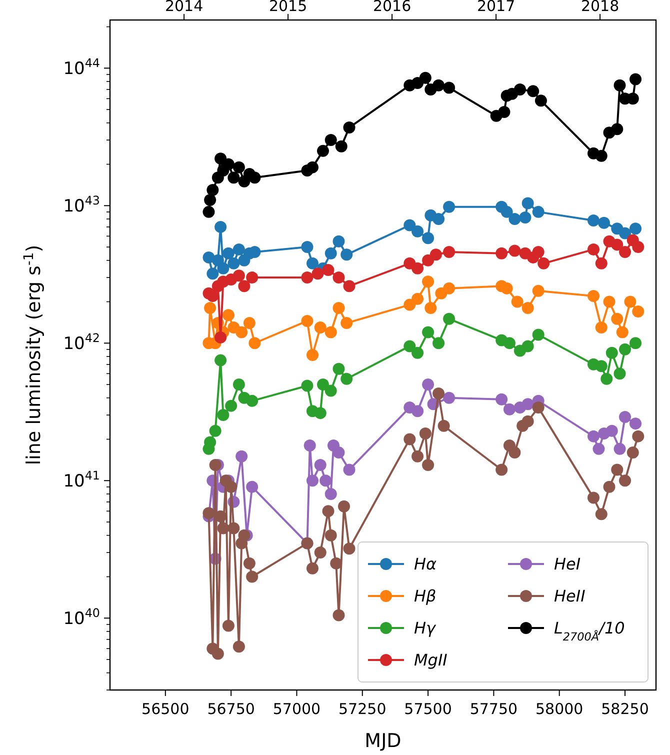  What do you see at coordinates (81, 68) in the screenshot?
I see `y-tick-label: 10$^{44}$` at bounding box center [81, 68].